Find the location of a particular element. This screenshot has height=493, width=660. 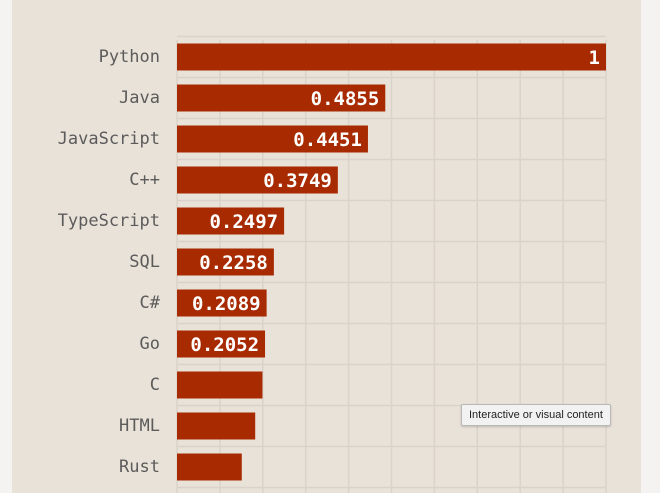

category-label: Java is located at coordinates (139, 98).